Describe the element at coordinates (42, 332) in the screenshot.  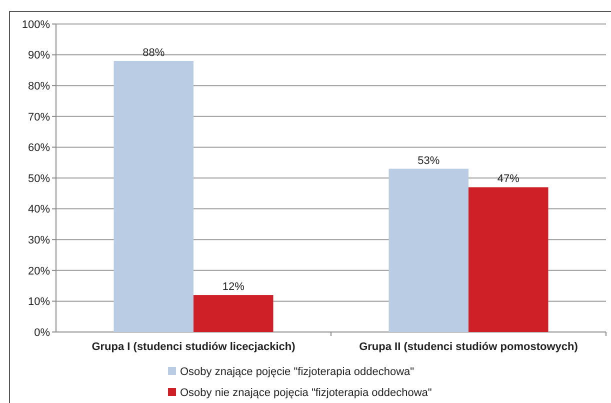
I see `y-tick-label: 0%` at that location.